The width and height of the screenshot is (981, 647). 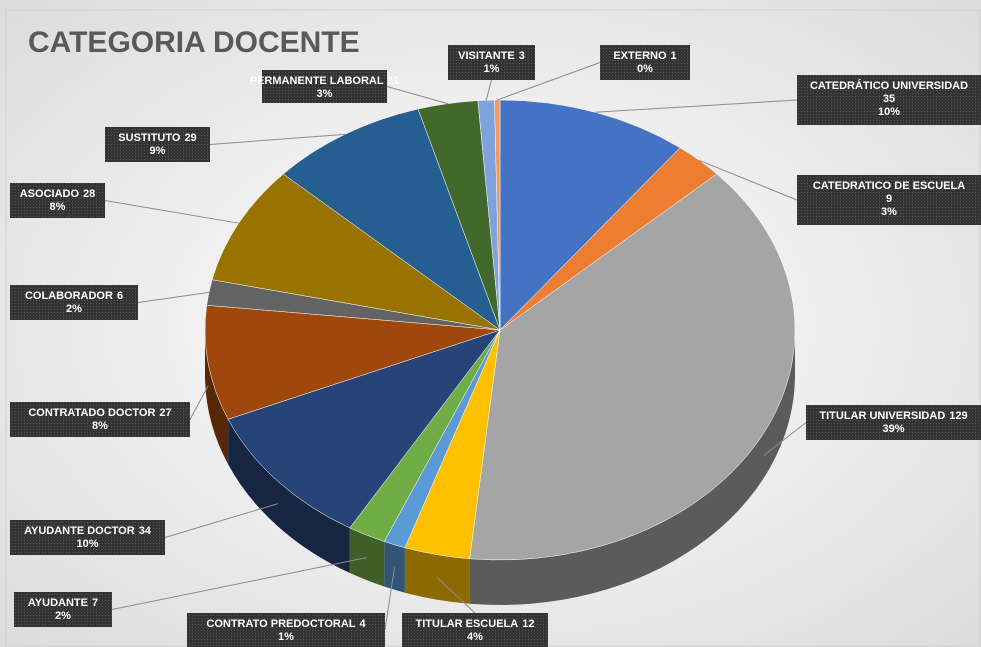 I want to click on label-value: 35, so click(x=889, y=99).